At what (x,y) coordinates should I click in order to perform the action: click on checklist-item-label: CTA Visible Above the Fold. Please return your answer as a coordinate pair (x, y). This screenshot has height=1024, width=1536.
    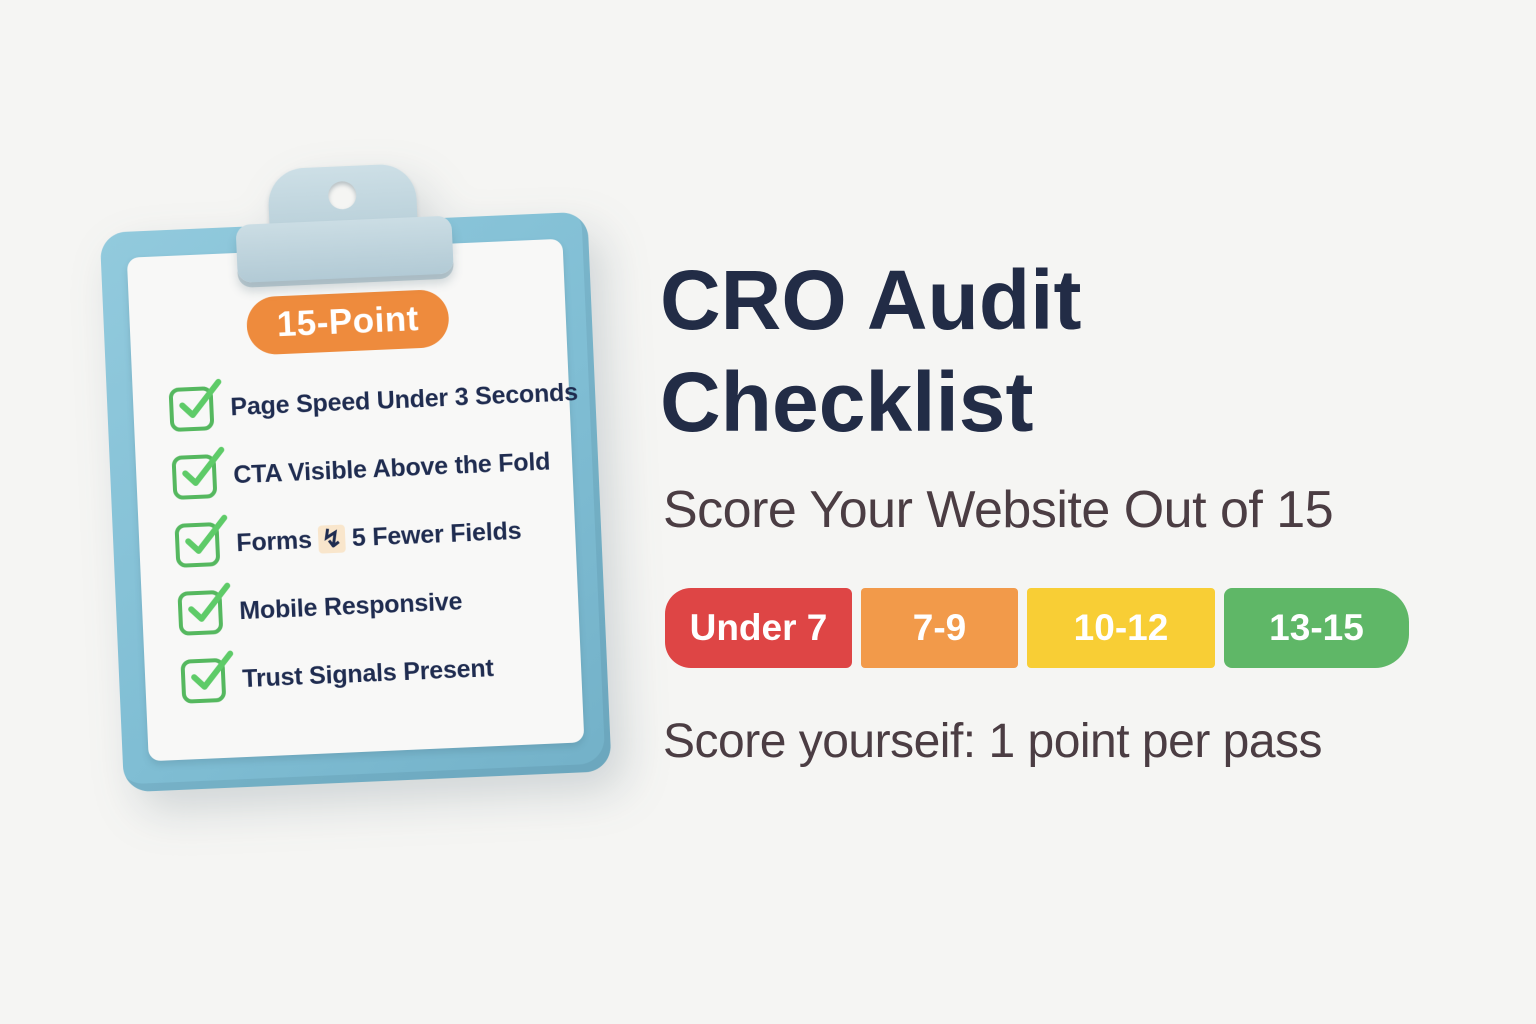
    Looking at the image, I should click on (391, 467).